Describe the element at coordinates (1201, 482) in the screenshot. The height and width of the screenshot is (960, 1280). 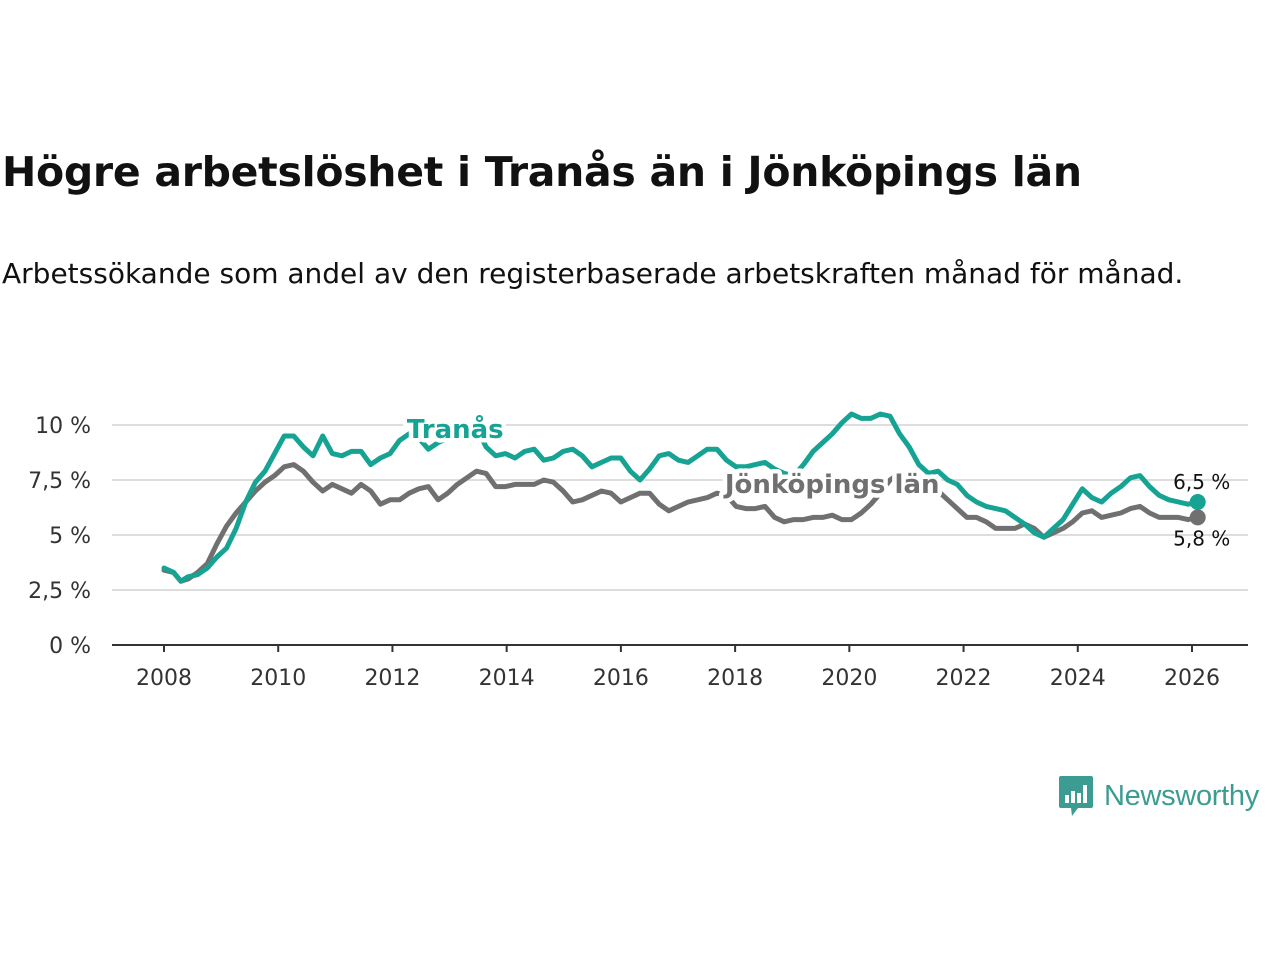
I see `end-value-label: 6,5 %` at that location.